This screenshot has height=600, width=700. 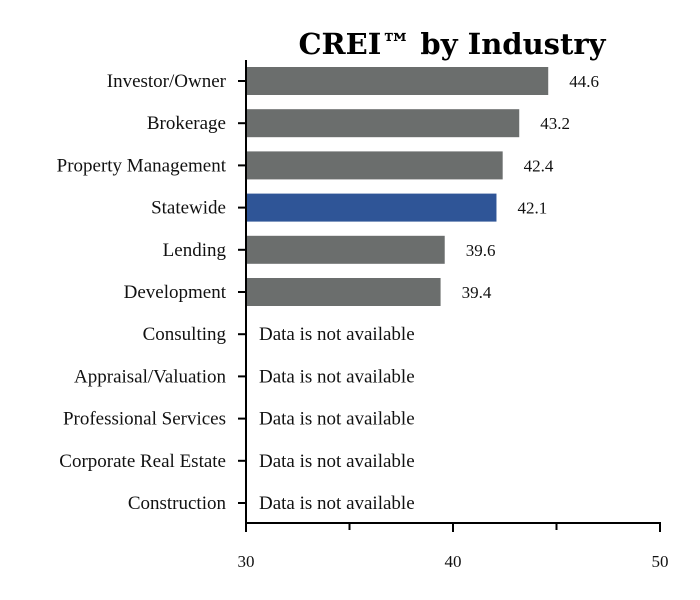 I want to click on value-label-lending: 39.6, so click(x=481, y=250).